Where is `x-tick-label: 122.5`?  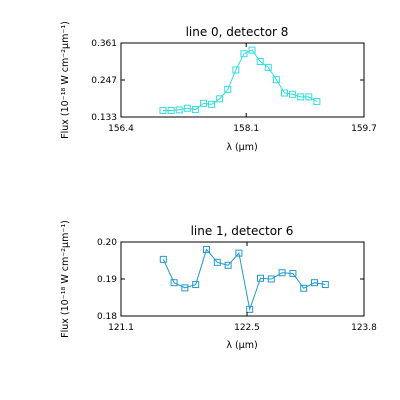 x-tick-label: 122.5 is located at coordinates (247, 328).